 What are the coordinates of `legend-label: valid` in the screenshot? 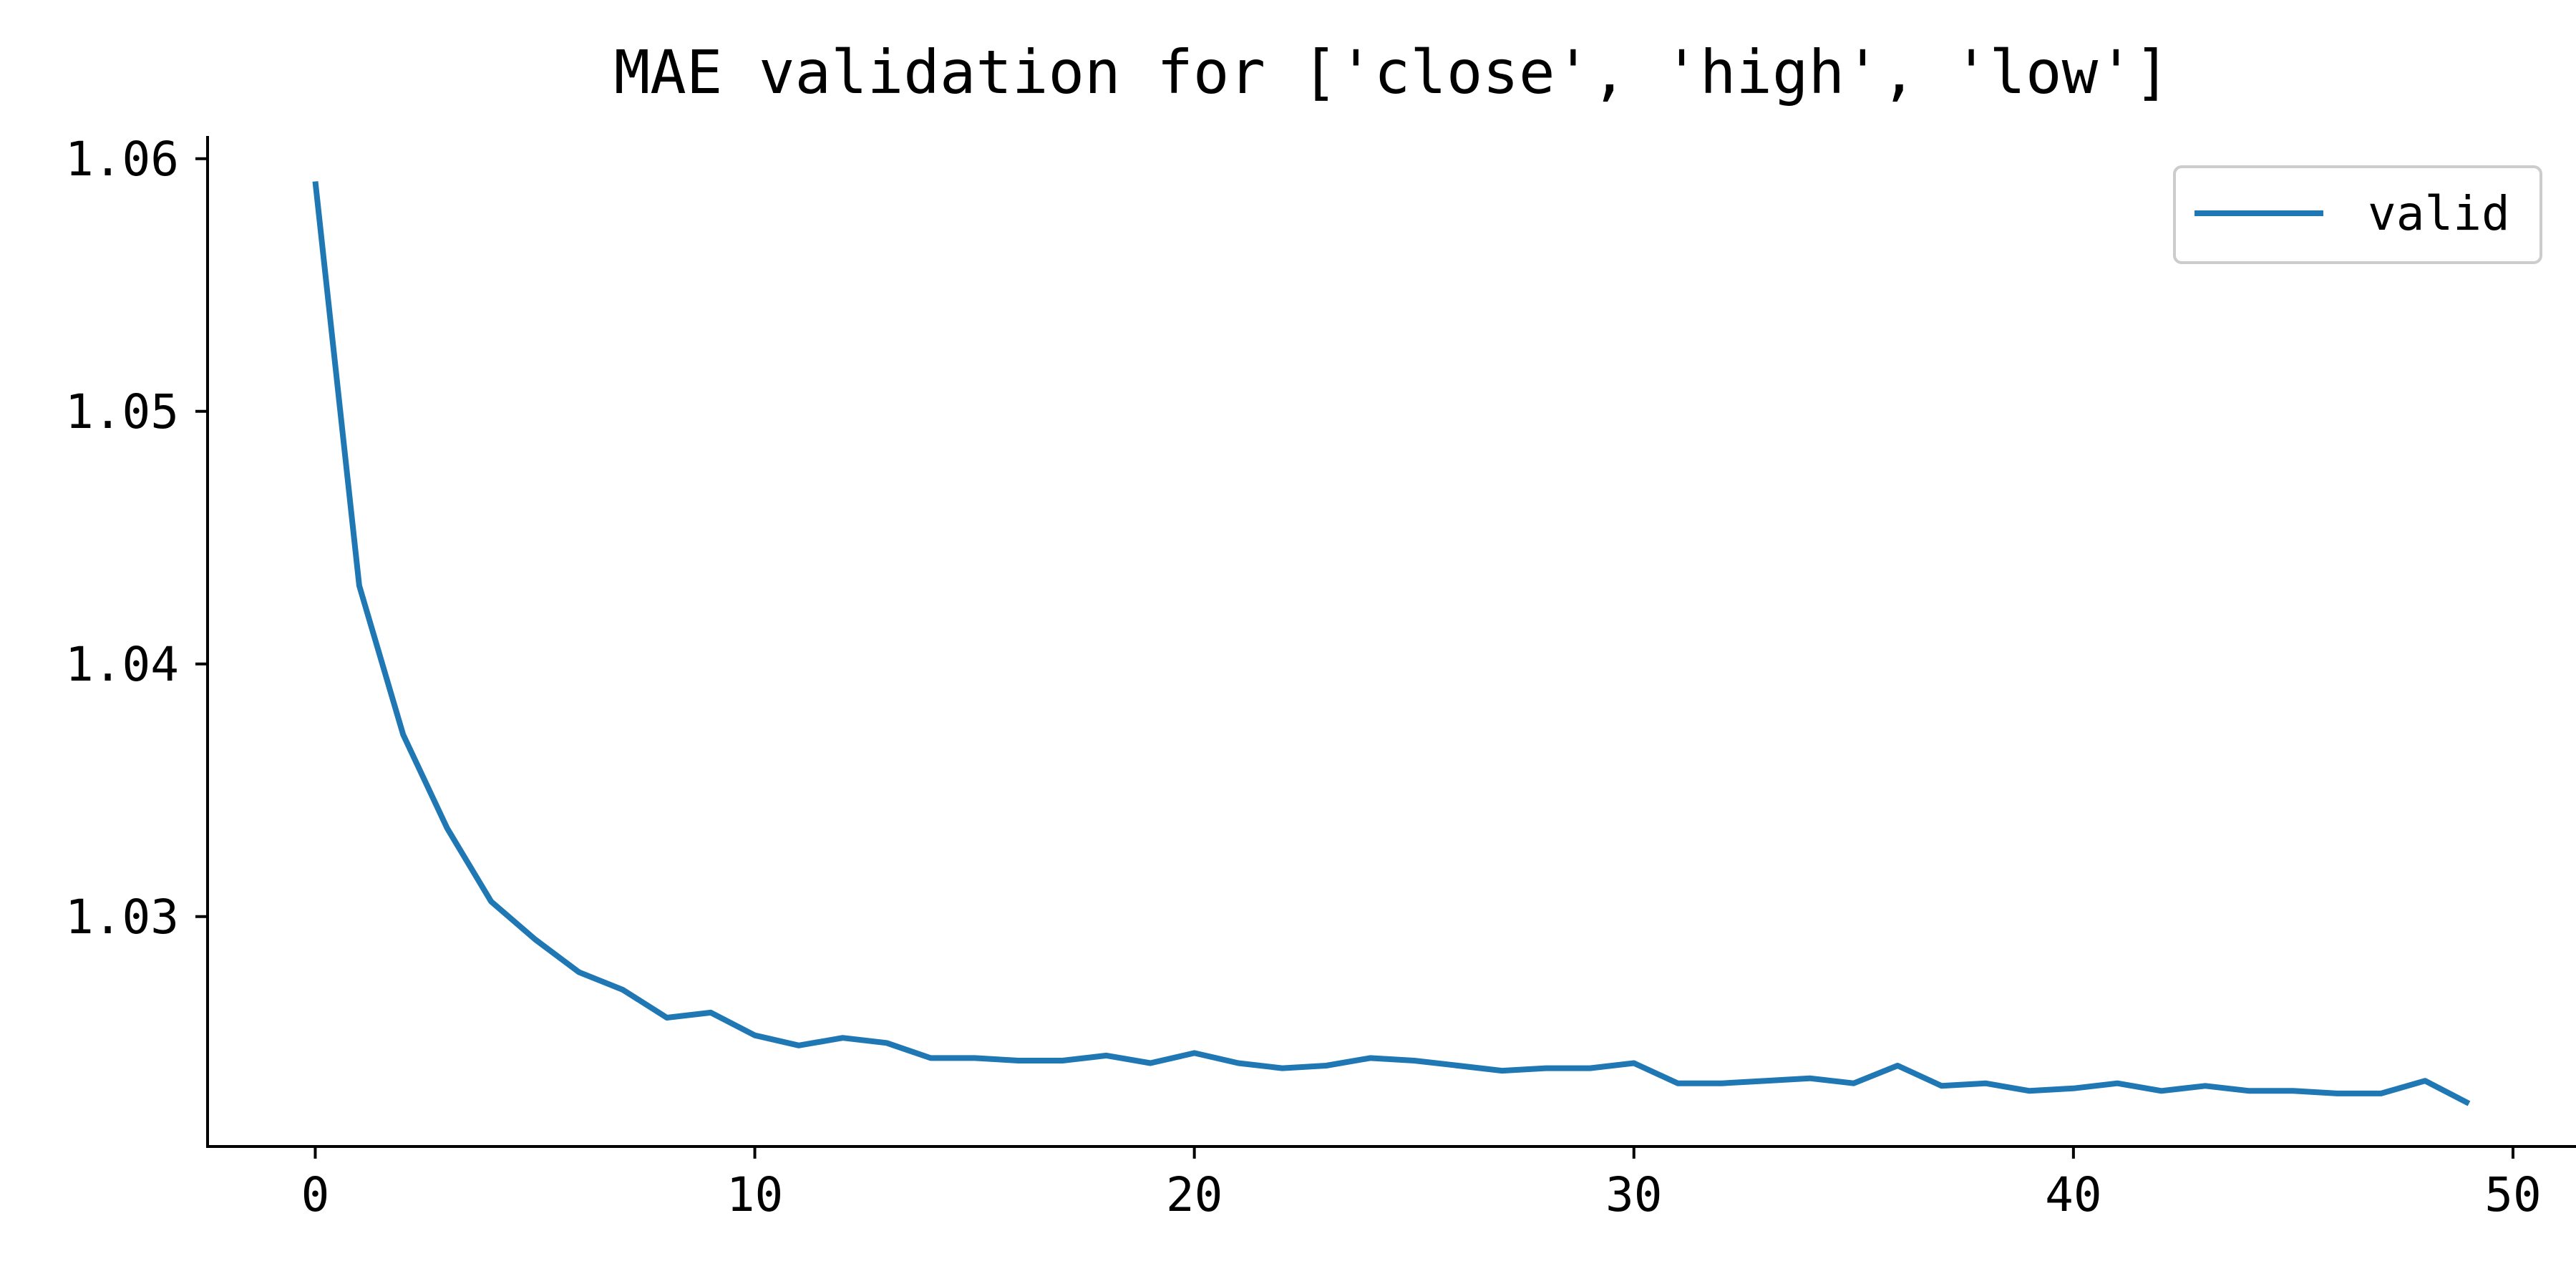 It's located at (2439, 213).